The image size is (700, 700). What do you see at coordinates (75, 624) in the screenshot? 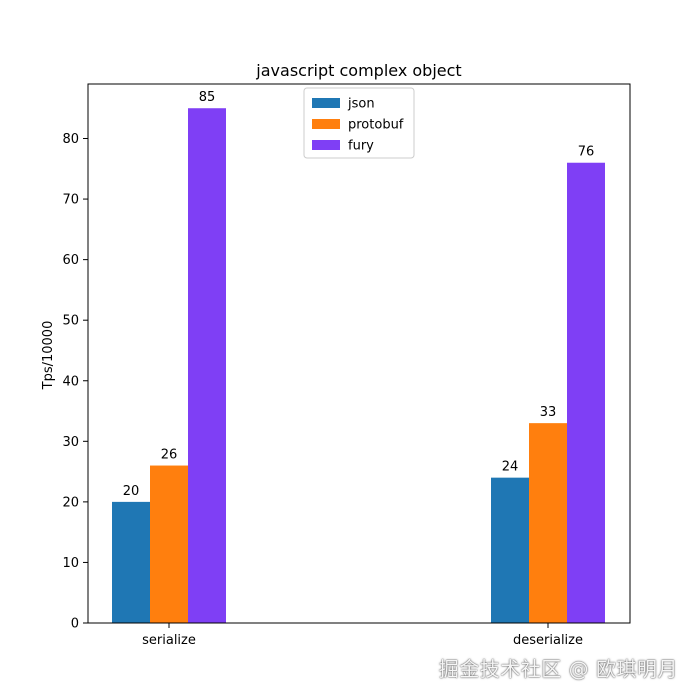
I see `y-tick-label: 0` at bounding box center [75, 624].